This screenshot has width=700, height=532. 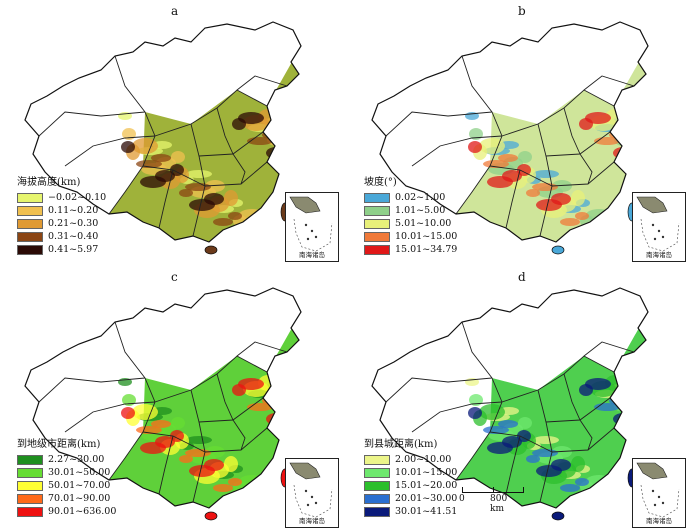 I want to click on legend-title: 海拔高度(km), so click(x=49, y=182).